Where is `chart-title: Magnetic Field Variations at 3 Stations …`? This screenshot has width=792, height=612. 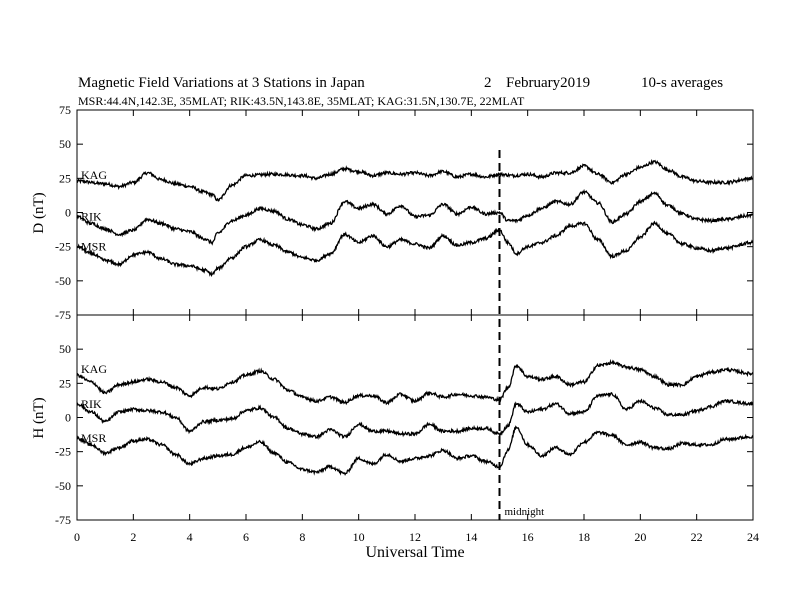 chart-title: Magnetic Field Variations at 3 Stations … is located at coordinates (221, 83).